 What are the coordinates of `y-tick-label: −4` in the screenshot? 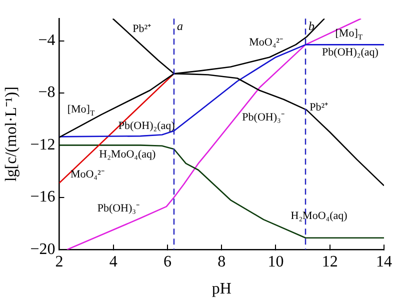 It's located at (47, 40).